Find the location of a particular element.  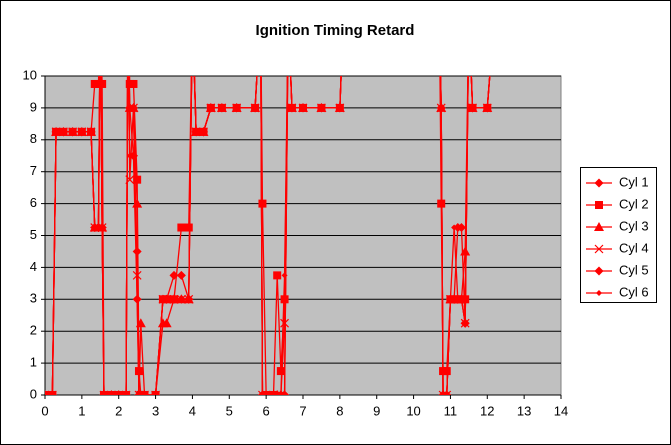

y-tick-label: 9 is located at coordinates (33, 106).